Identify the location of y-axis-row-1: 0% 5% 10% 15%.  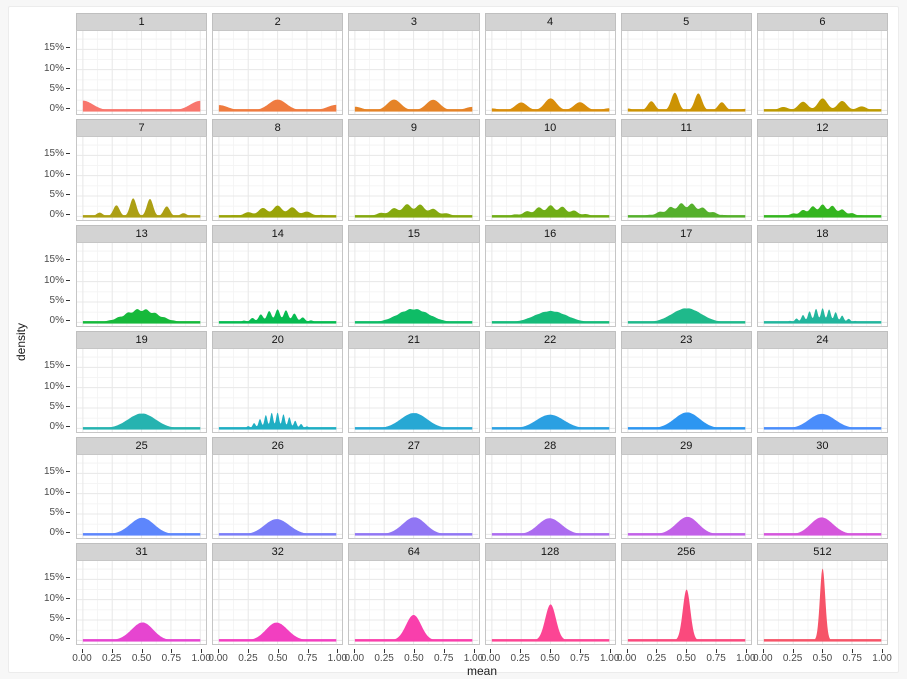
(50, 63).